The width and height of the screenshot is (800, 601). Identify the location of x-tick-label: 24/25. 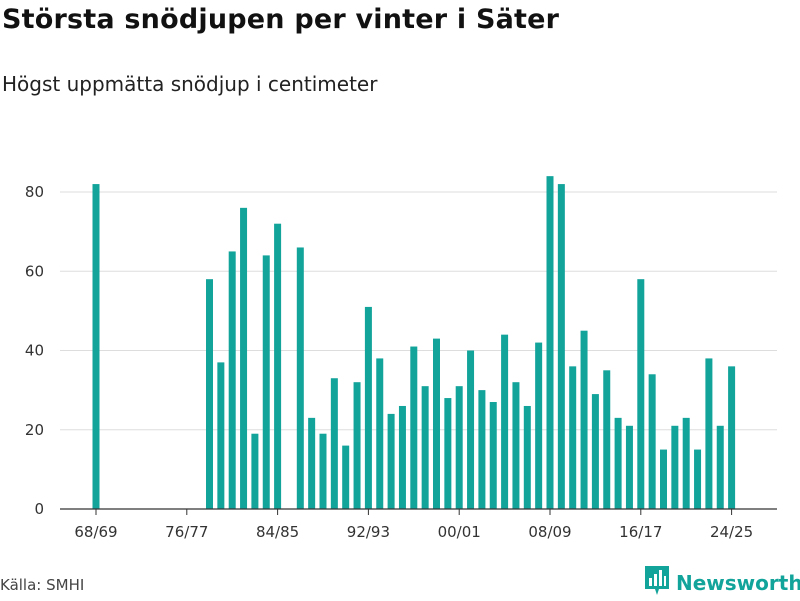
(731, 532).